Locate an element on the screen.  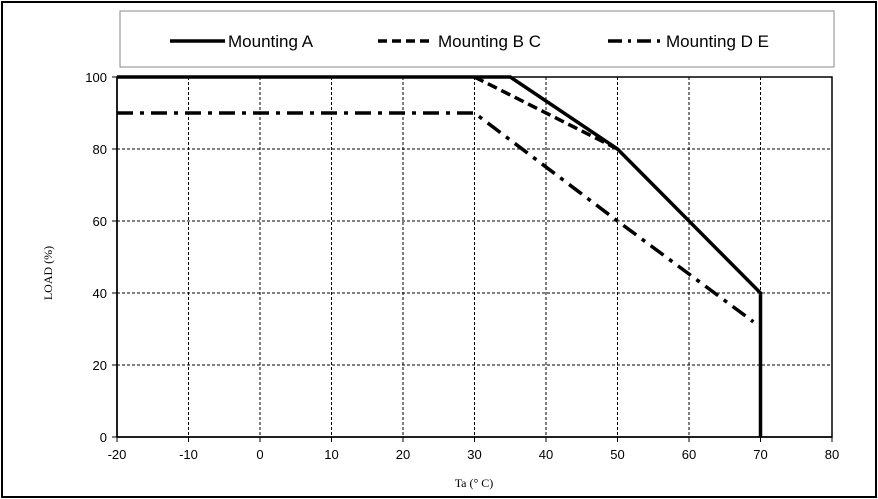
legend-label-mounting-a: Mounting A is located at coordinates (271, 41).